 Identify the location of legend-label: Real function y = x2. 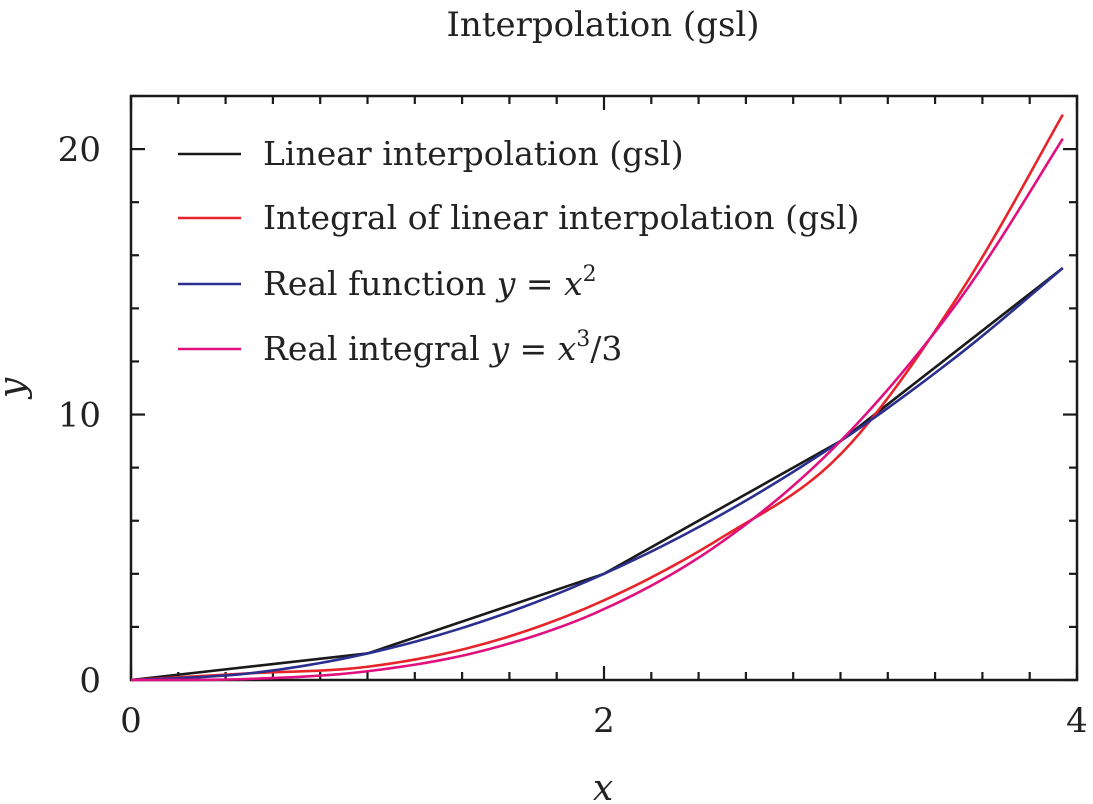
(430, 282).